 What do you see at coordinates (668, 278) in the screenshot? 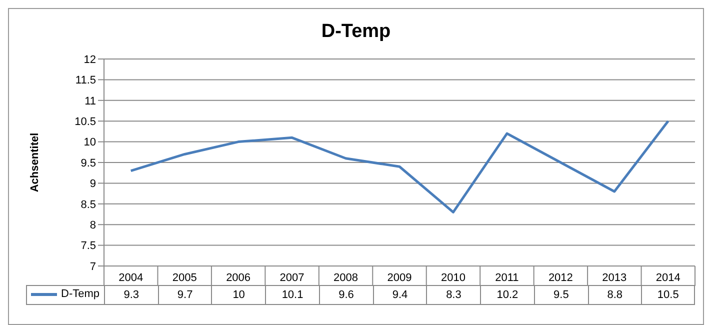
I see `x-tick-label: 2014` at bounding box center [668, 278].